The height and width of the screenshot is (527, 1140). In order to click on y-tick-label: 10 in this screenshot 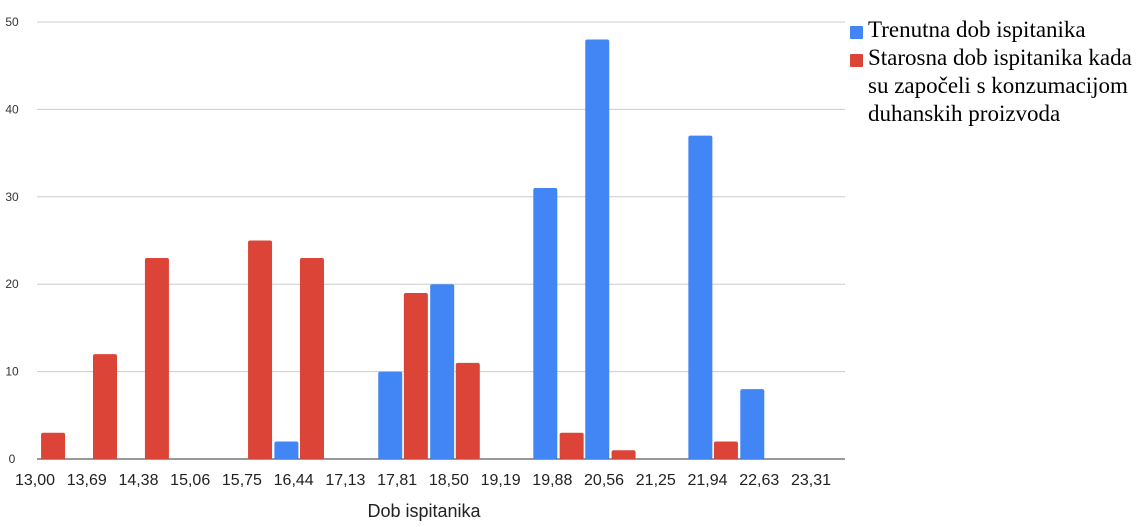, I will do `click(12, 372)`.